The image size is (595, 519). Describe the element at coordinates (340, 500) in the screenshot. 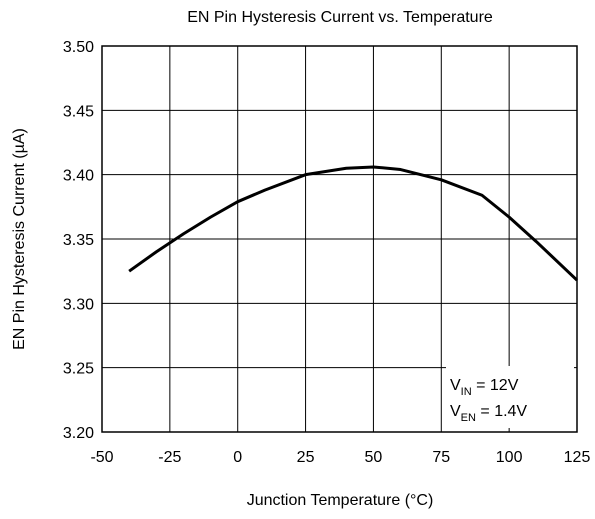

I see `x-axis-label: Junction Temperature (°C)` at that location.